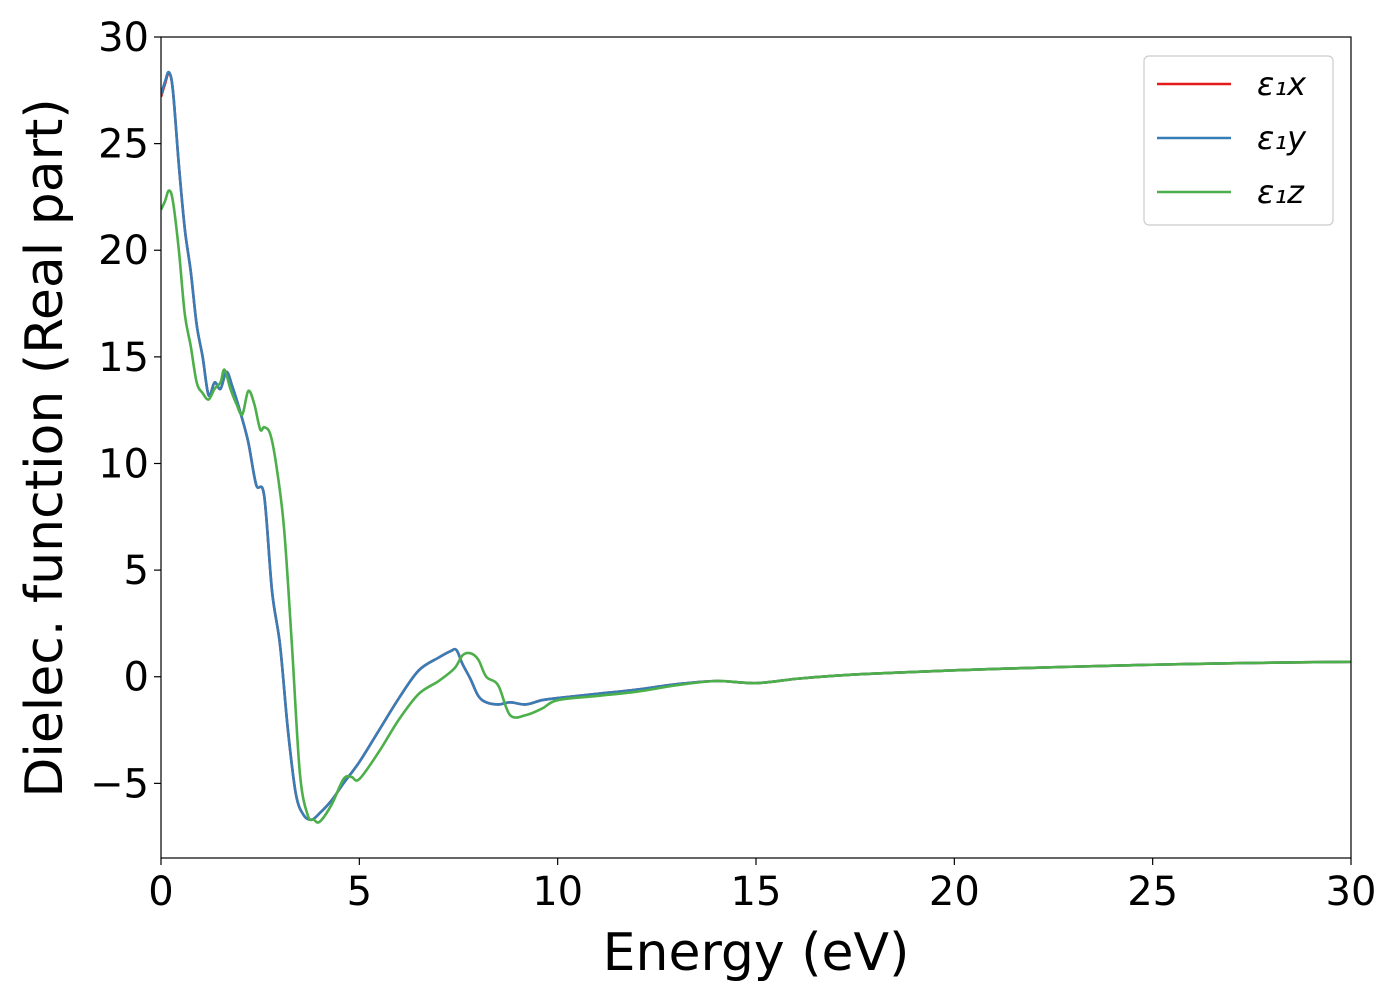 The width and height of the screenshot is (1400, 1000). Describe the element at coordinates (359, 892) in the screenshot. I see `x-tick-label: 5` at that location.